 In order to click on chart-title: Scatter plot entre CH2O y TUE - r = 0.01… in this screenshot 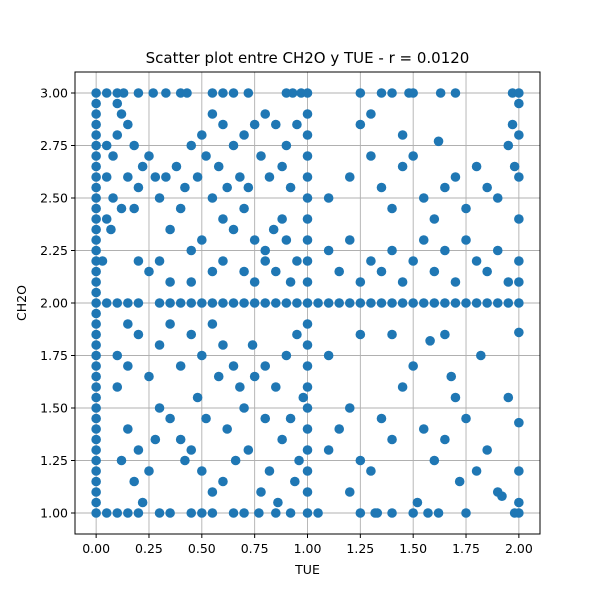, I will do `click(308, 58)`.